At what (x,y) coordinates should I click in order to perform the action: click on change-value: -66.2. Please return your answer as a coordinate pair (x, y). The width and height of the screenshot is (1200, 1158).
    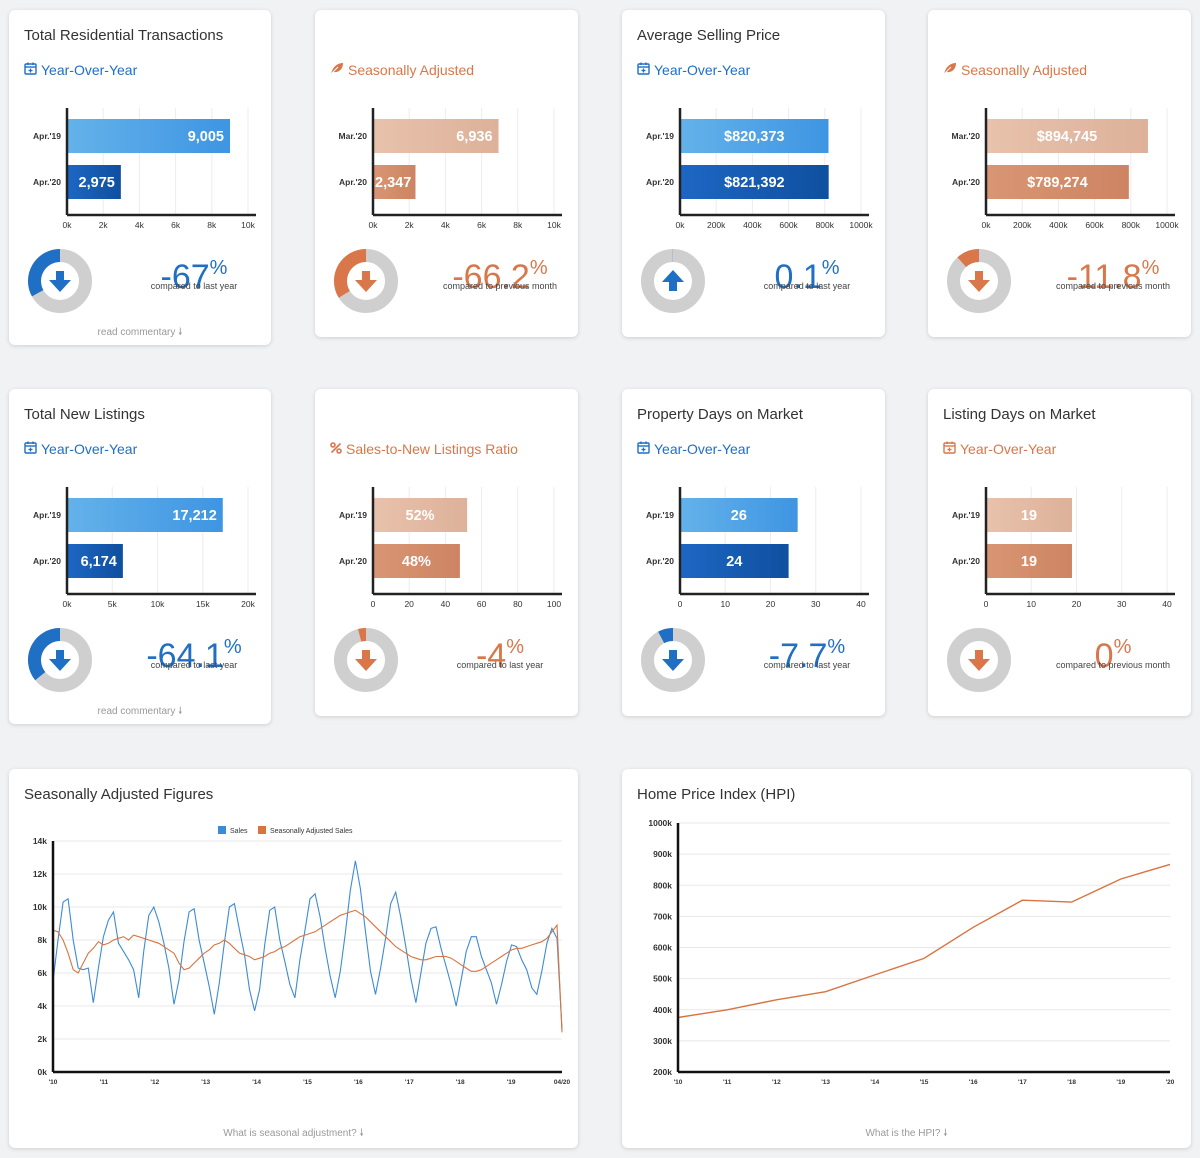
    Looking at the image, I should click on (491, 277).